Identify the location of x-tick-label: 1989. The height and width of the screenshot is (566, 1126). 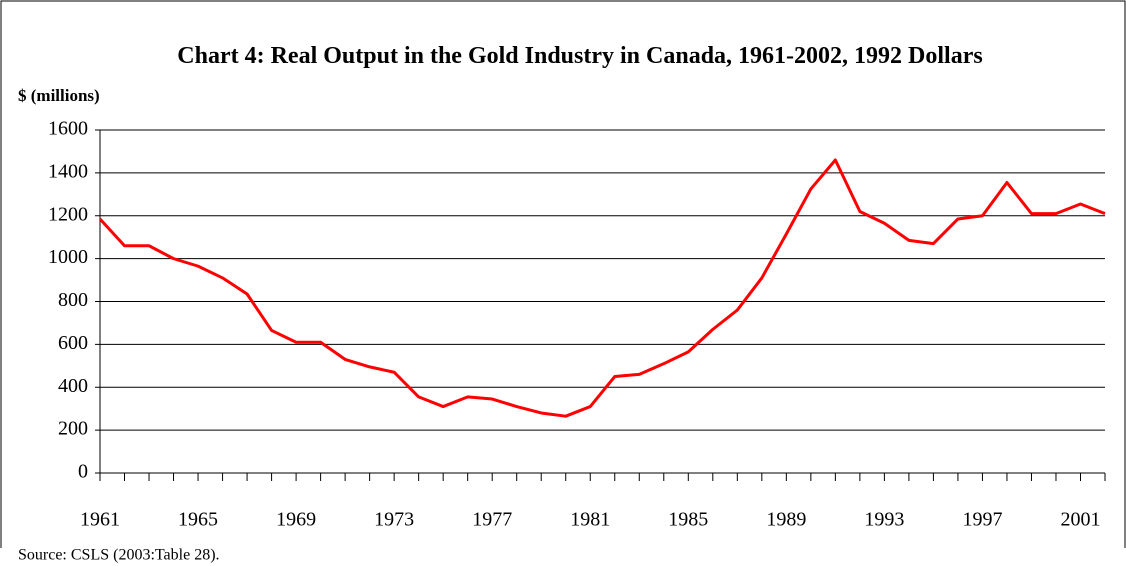
(786, 520).